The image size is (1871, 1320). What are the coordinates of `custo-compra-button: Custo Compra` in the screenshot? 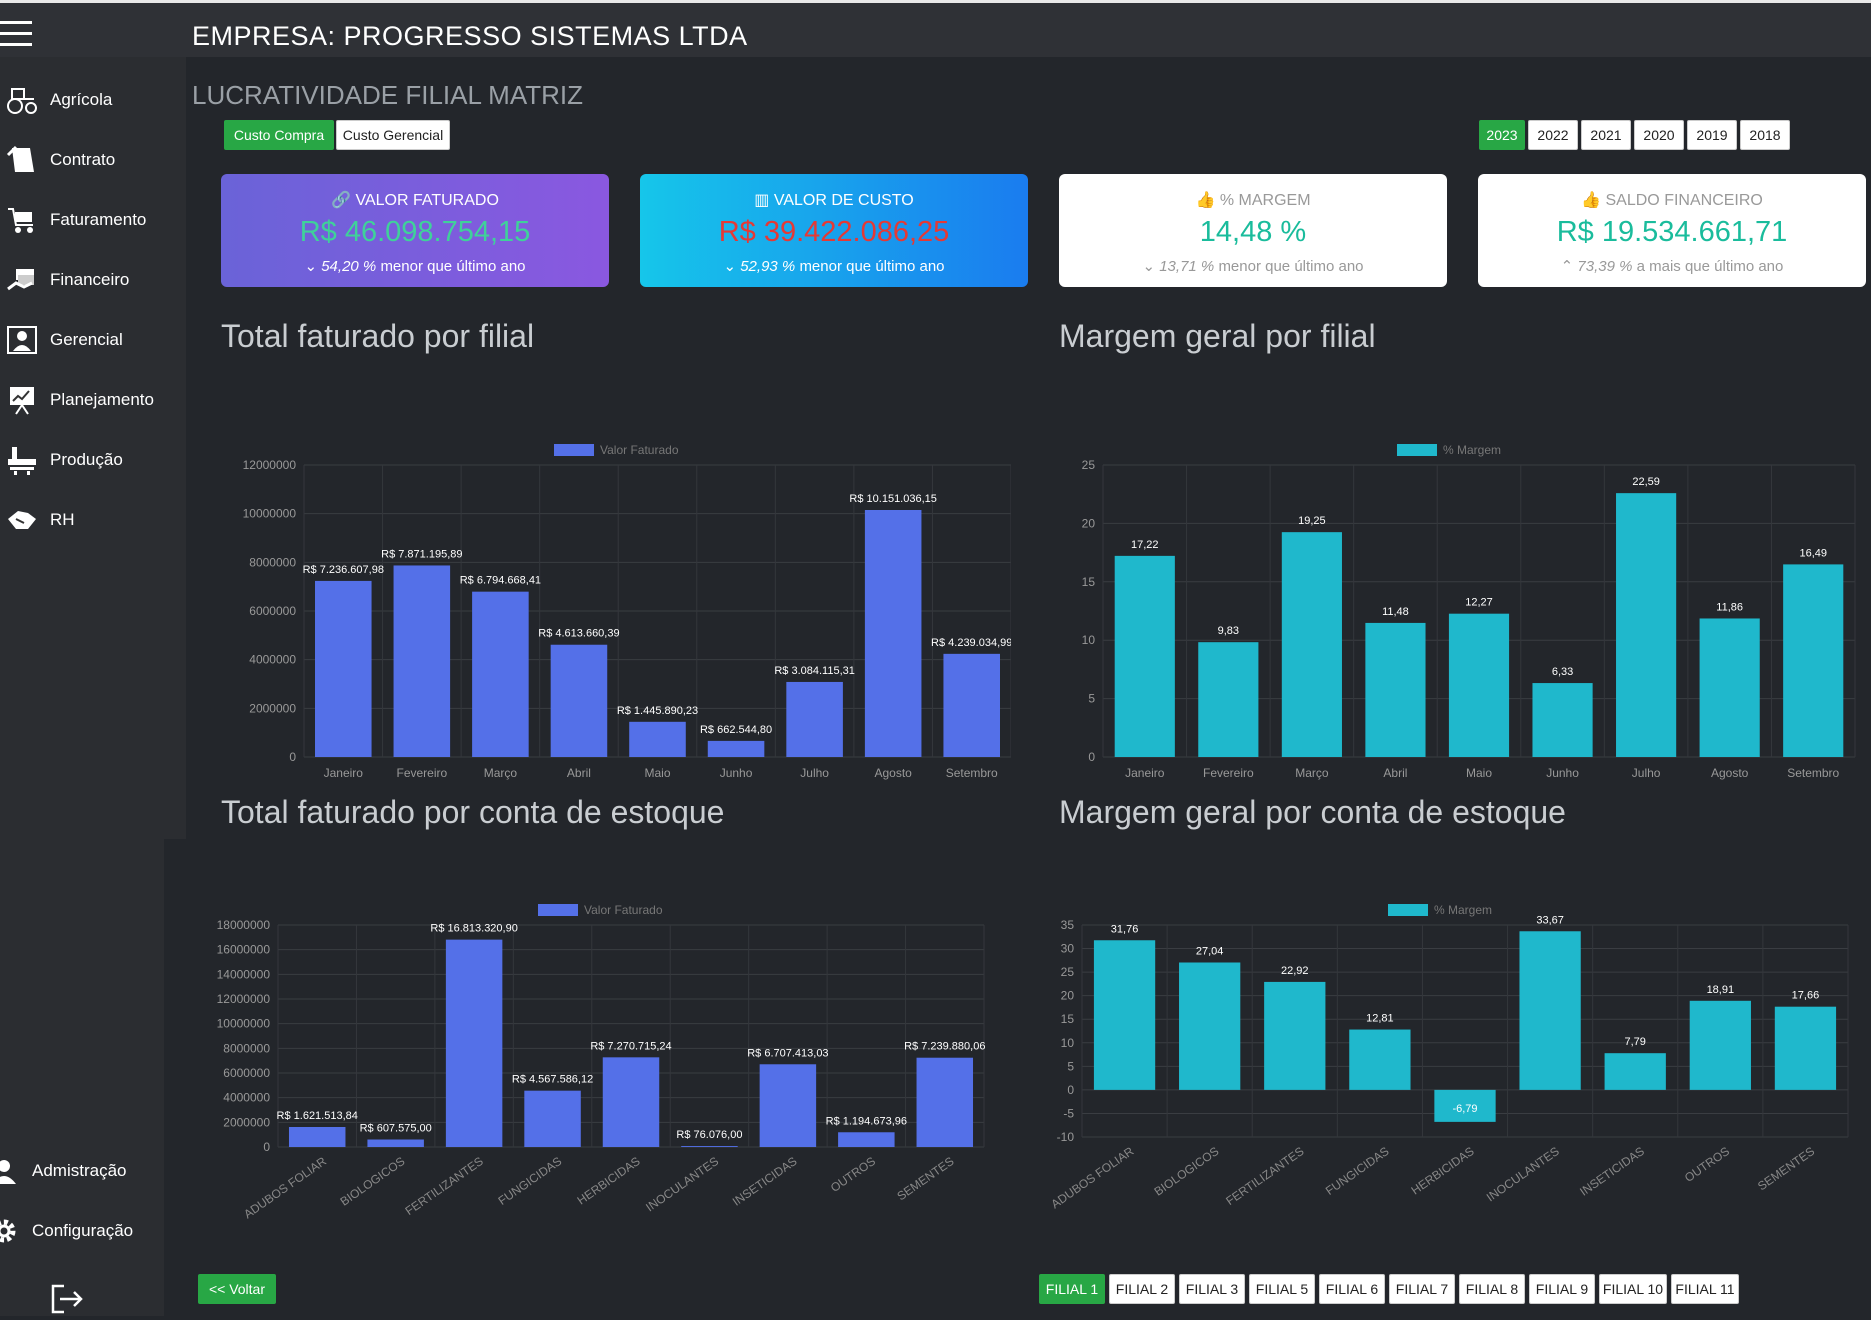 It's located at (279, 135).